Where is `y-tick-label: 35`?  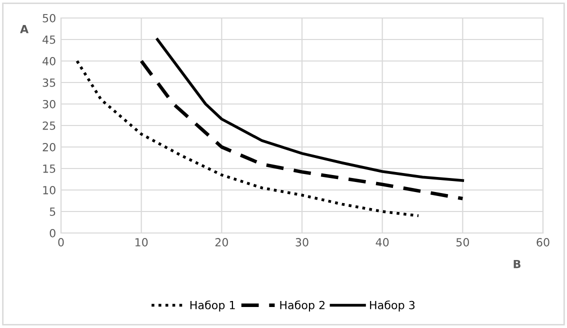 y-tick-label: 35 is located at coordinates (49, 82).